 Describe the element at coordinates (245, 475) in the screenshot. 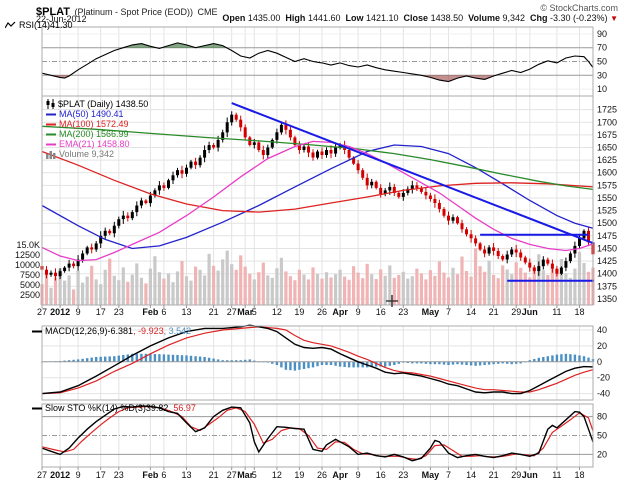

I see `svg-text: Mar` at that location.